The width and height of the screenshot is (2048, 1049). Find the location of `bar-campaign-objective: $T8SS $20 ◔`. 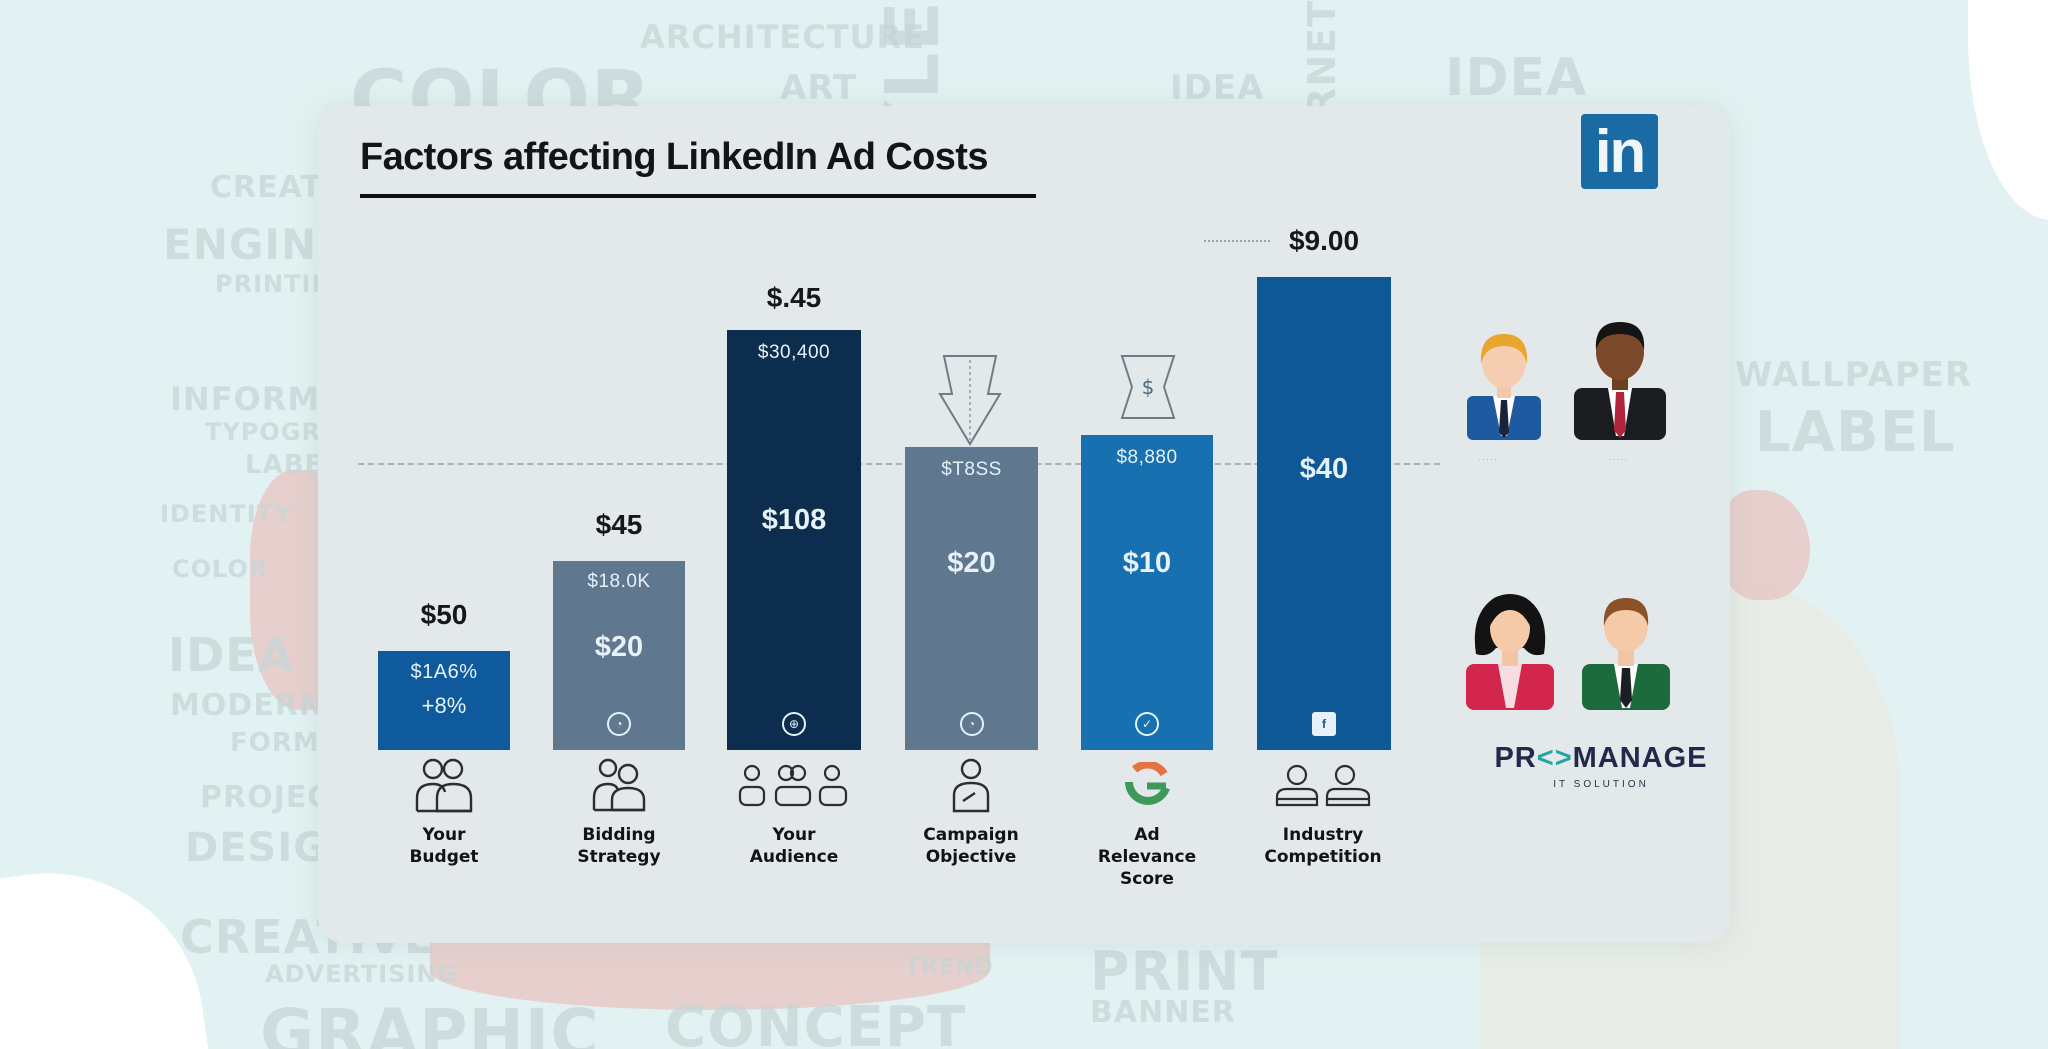

bar-campaign-objective: $T8SS $20 ◔ is located at coordinates (971, 598).